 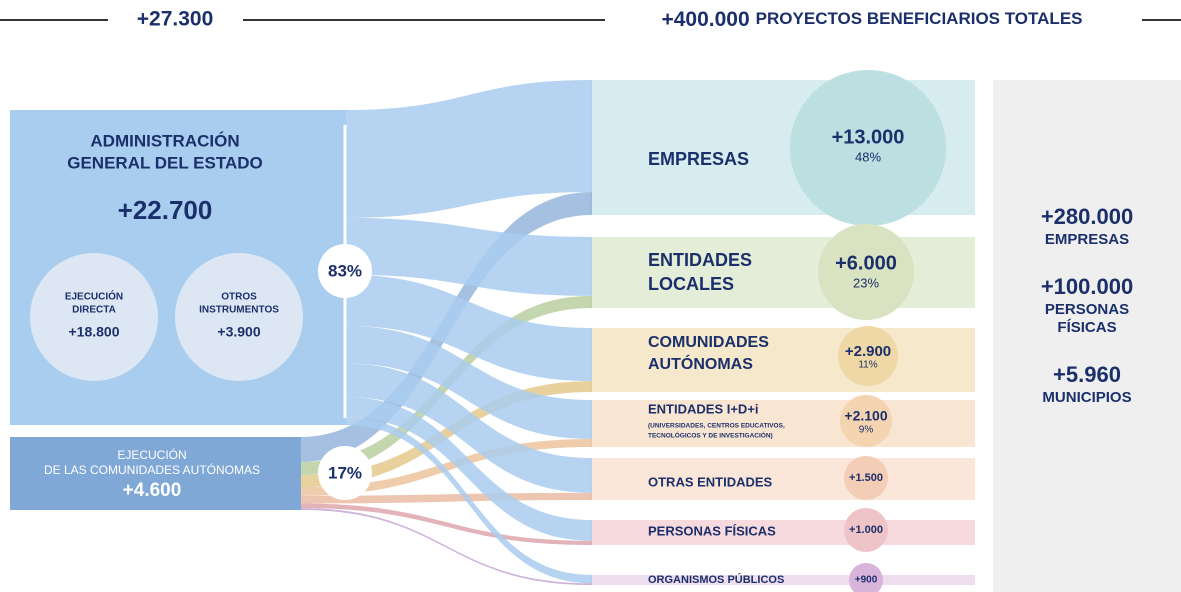 What do you see at coordinates (866, 263) in the screenshot?
I see `destination-value: +6.000` at bounding box center [866, 263].